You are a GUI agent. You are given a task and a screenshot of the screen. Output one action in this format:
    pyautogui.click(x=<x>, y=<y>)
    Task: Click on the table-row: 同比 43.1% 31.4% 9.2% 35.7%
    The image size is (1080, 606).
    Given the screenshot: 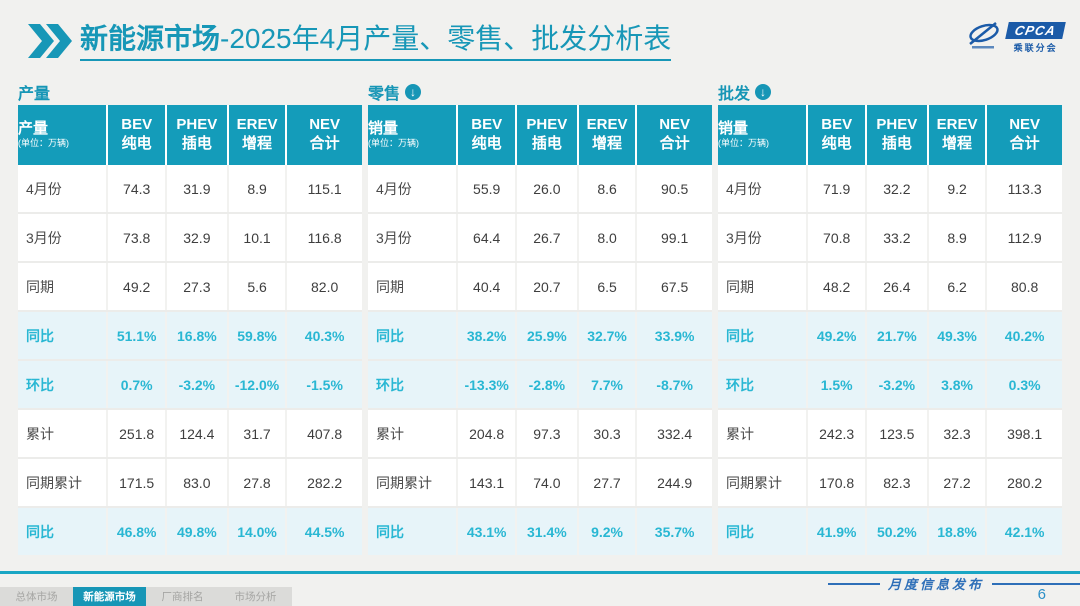 What is the action you would take?
    pyautogui.click(x=540, y=531)
    